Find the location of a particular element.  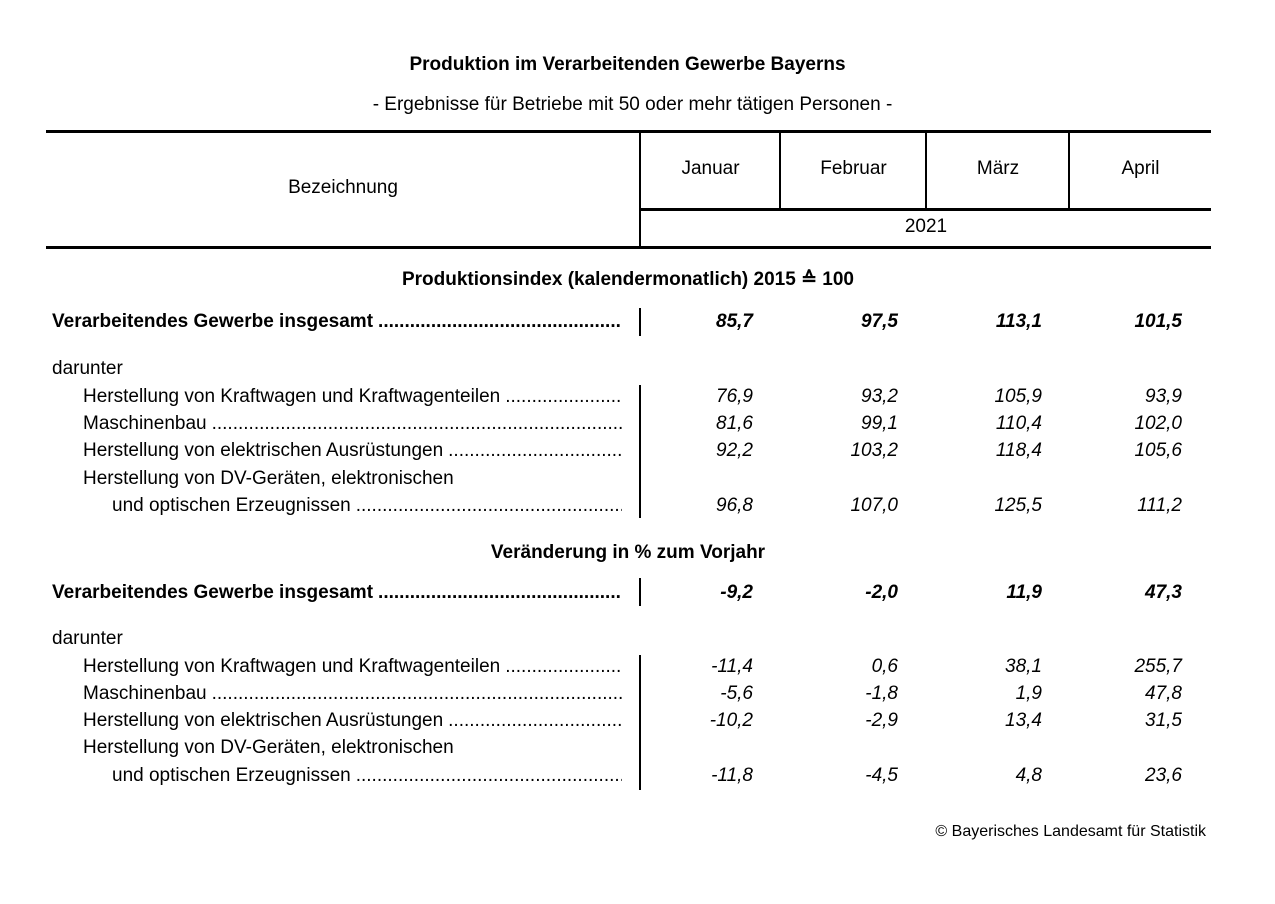

value-cell-april: 23,6 is located at coordinates (1163, 775).